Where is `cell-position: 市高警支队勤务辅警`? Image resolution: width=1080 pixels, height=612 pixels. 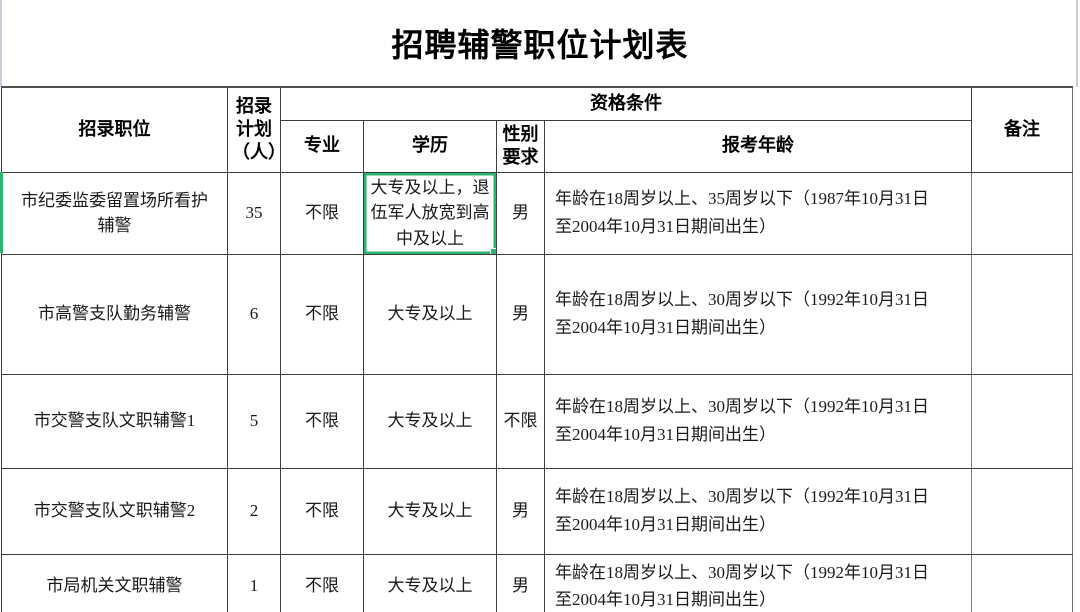
cell-position: 市高警支队勤务辅警 is located at coordinates (114, 314).